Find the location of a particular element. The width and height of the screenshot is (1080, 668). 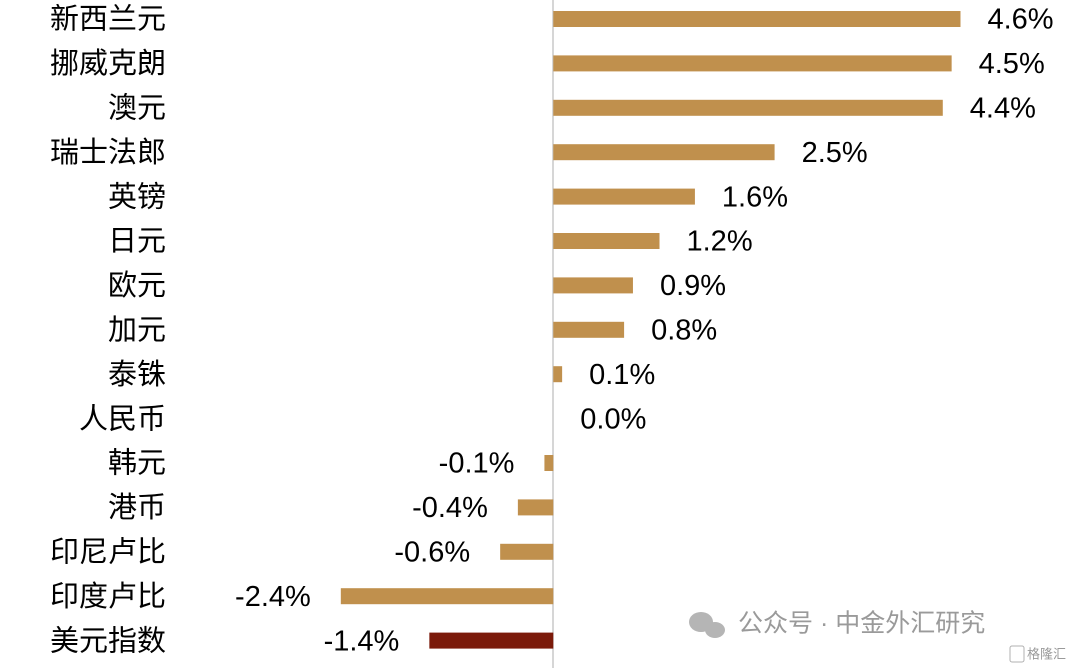

category-label: 美元指数 is located at coordinates (108, 640).